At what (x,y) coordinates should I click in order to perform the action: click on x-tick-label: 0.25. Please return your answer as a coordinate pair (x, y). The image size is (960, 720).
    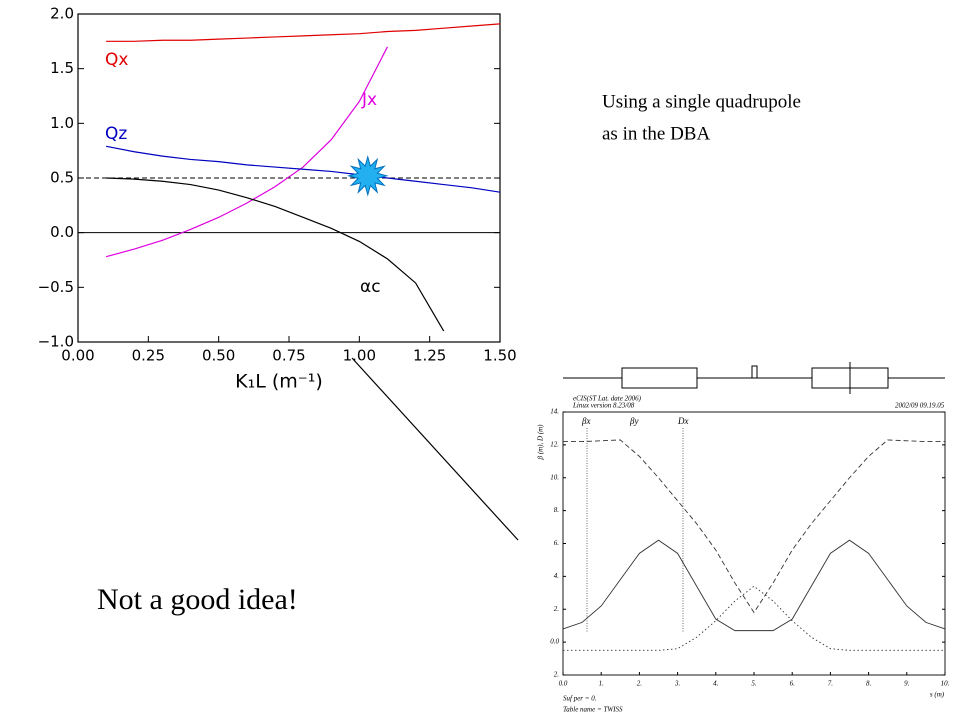
    Looking at the image, I should click on (148, 356).